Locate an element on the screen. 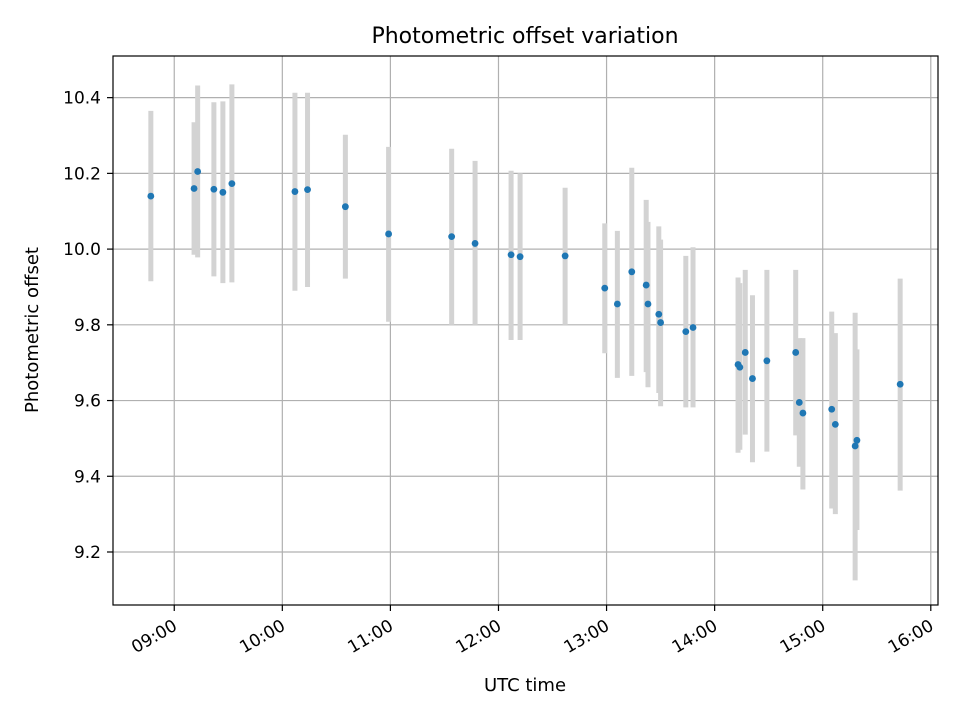 The image size is (960, 720). y-axis-label: Photometric offset is located at coordinates (32, 330).